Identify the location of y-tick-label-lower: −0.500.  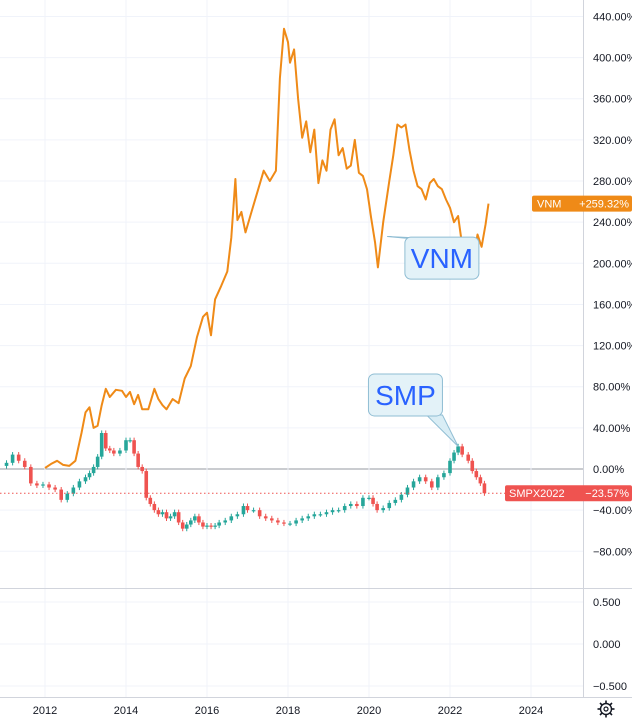
(610, 687).